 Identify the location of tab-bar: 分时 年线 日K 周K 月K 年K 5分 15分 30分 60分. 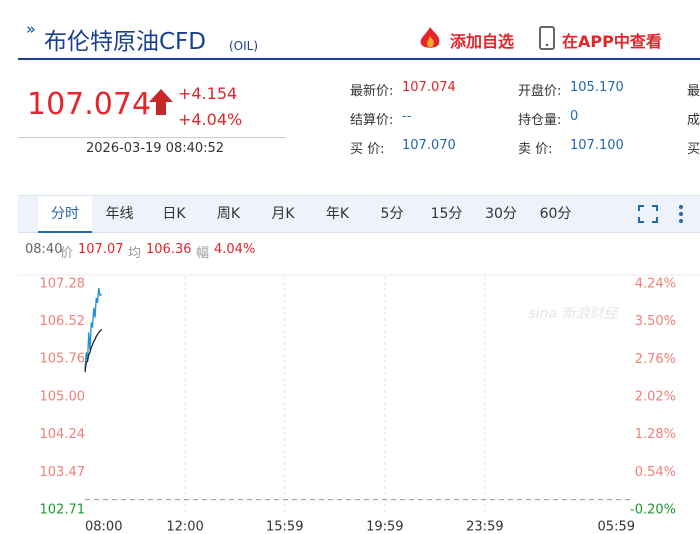
(359, 214).